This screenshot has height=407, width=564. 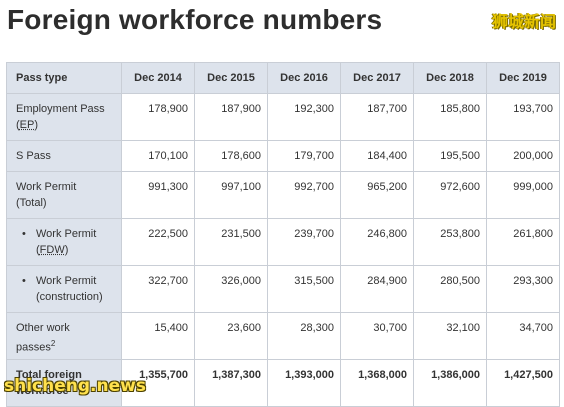 What do you see at coordinates (377, 383) in the screenshot?
I see `table-cell: 1,368,000` at bounding box center [377, 383].